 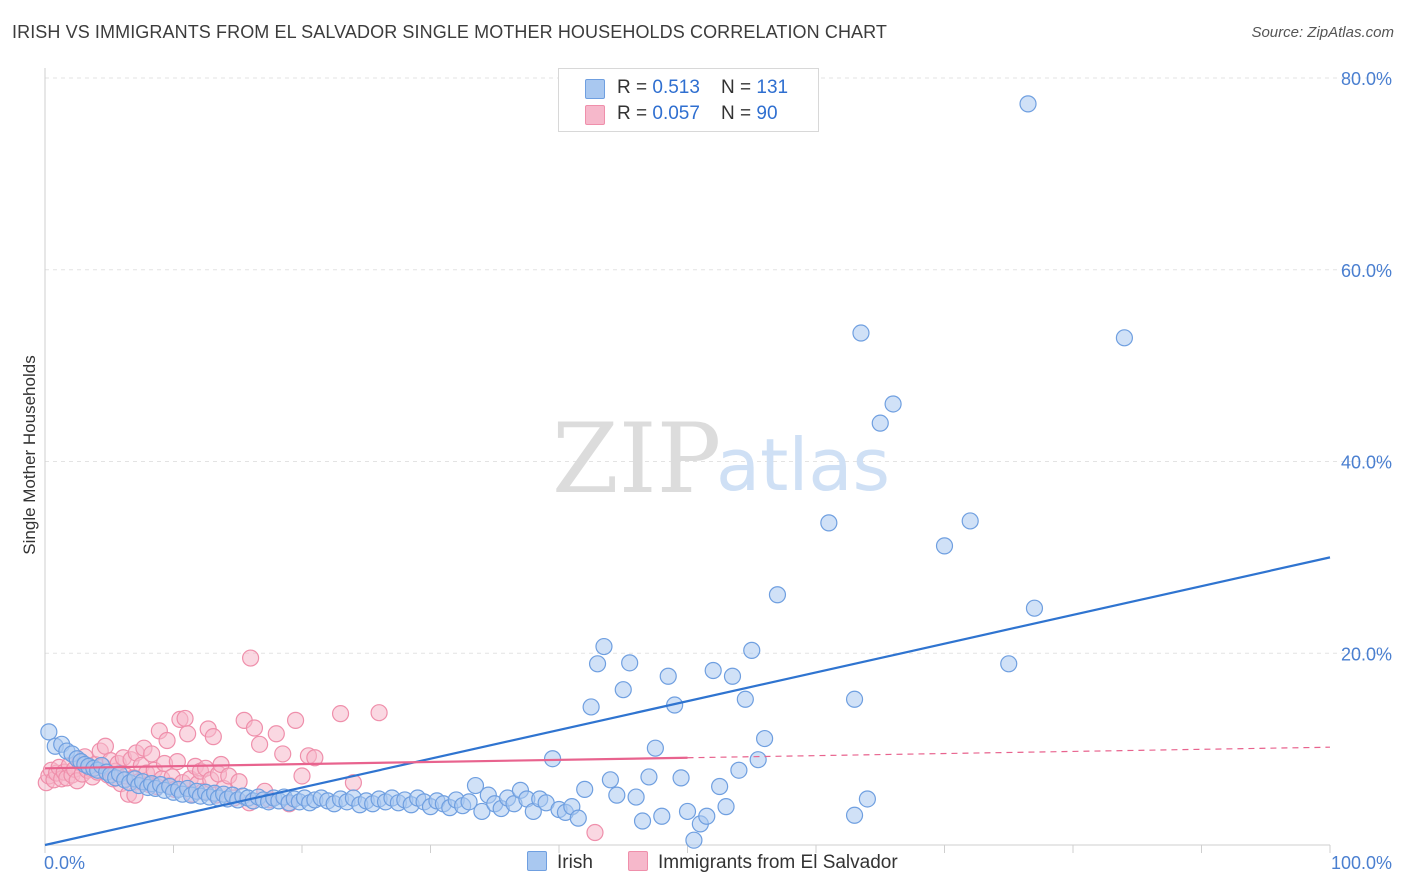 I want to click on series-el-salvador-points, so click(x=320, y=745).